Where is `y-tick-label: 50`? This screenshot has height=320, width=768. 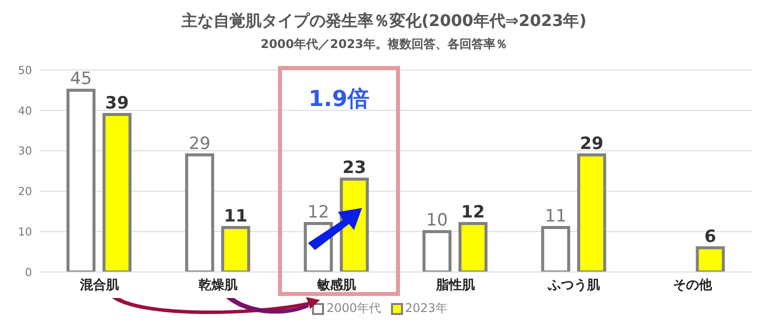 y-tick-label: 50 is located at coordinates (25, 70).